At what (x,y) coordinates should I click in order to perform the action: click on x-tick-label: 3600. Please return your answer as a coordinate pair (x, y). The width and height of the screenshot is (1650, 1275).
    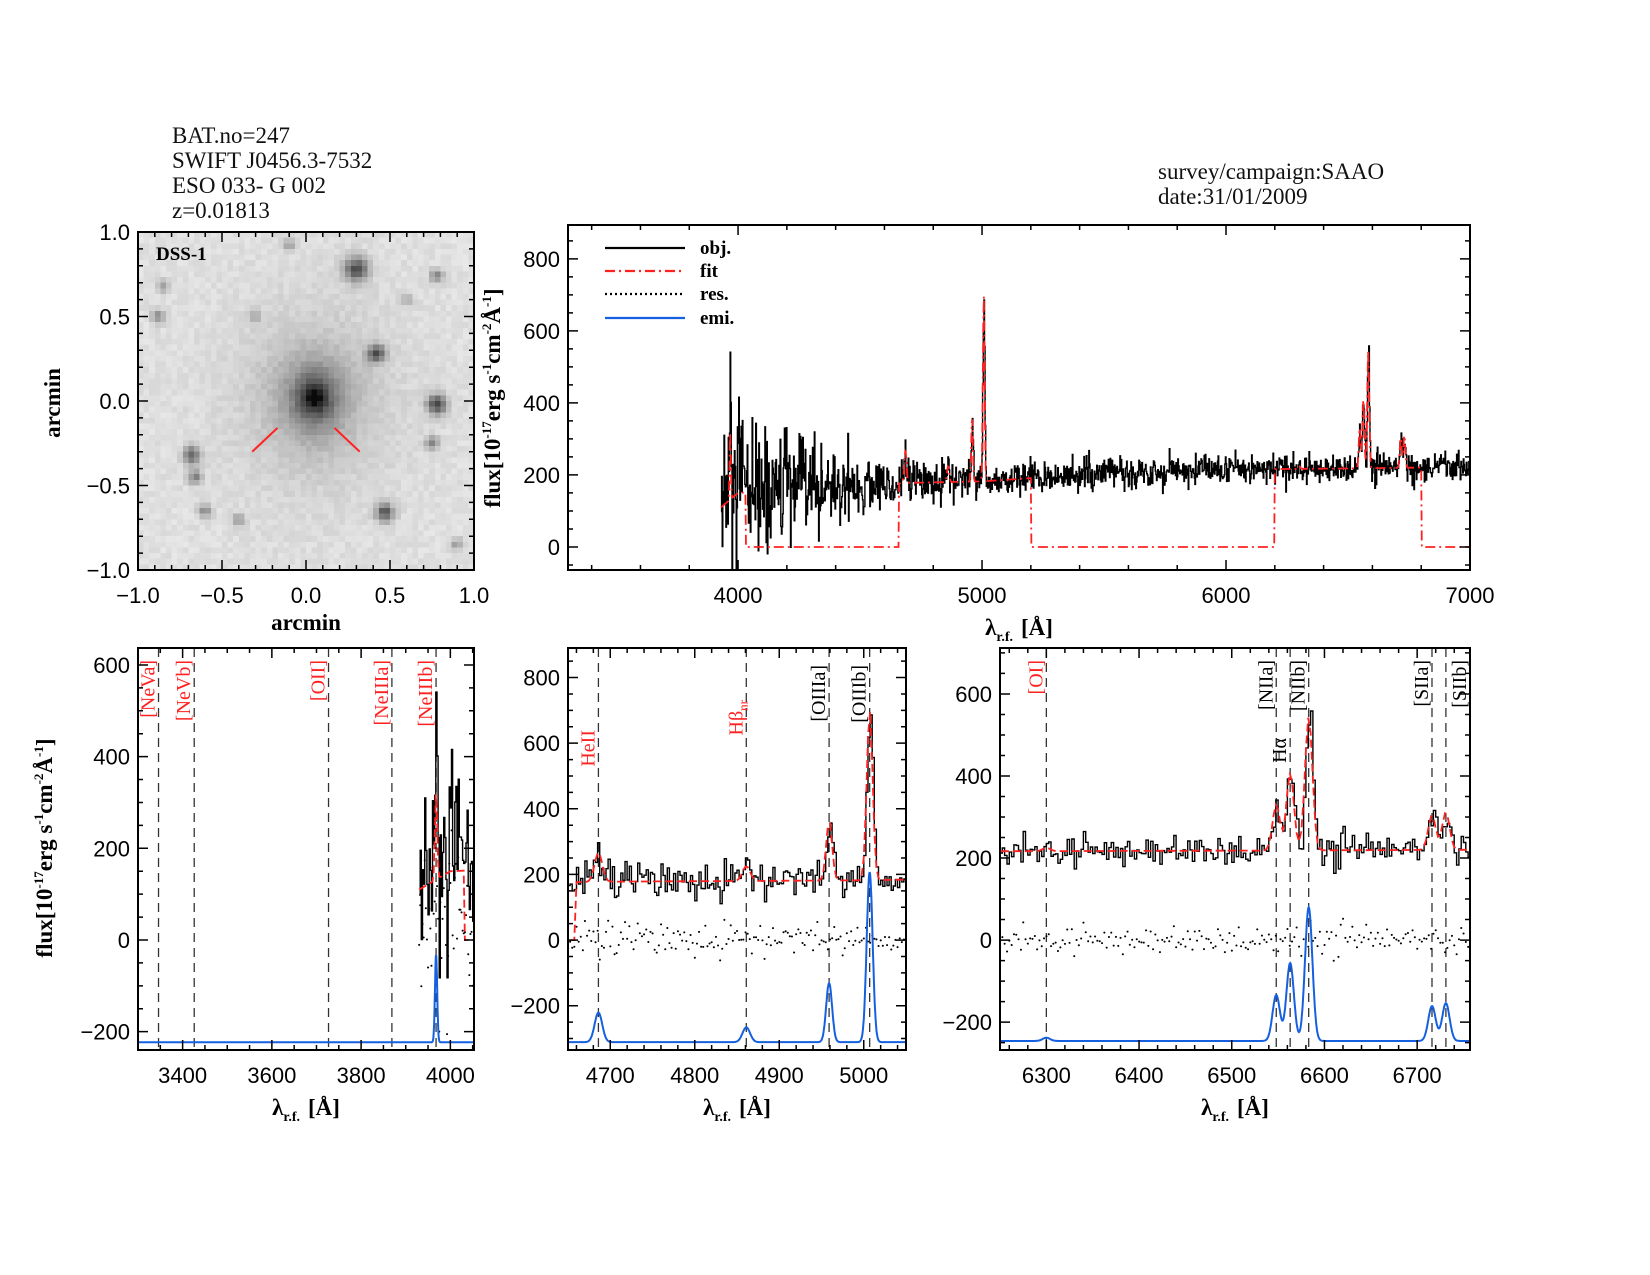
    Looking at the image, I should click on (271, 1075).